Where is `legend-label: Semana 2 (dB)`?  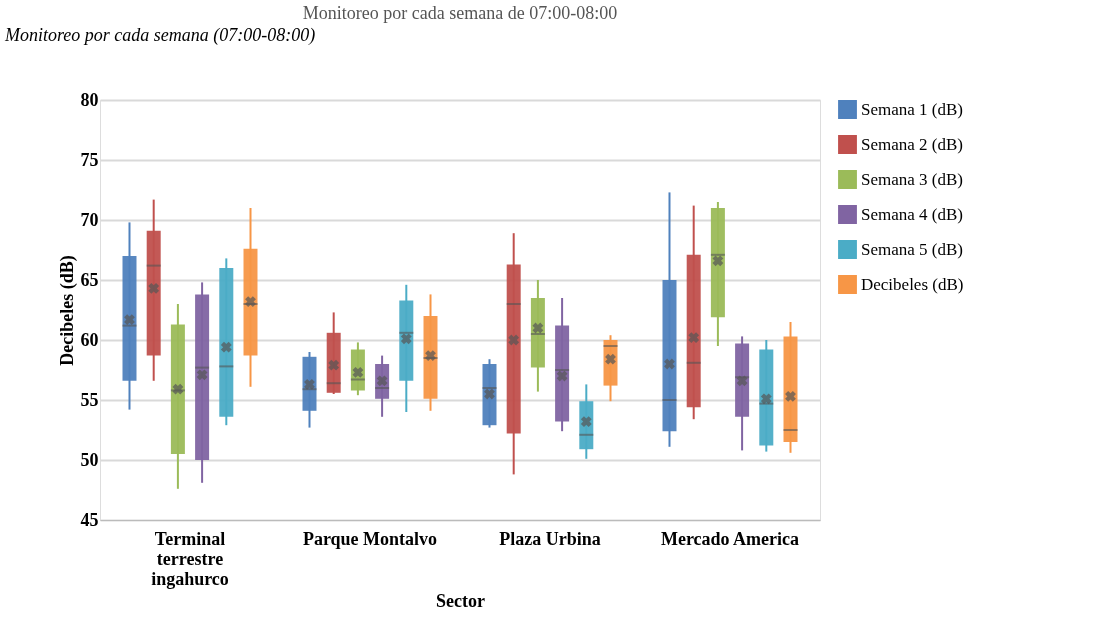 legend-label: Semana 2 (dB) is located at coordinates (912, 144).